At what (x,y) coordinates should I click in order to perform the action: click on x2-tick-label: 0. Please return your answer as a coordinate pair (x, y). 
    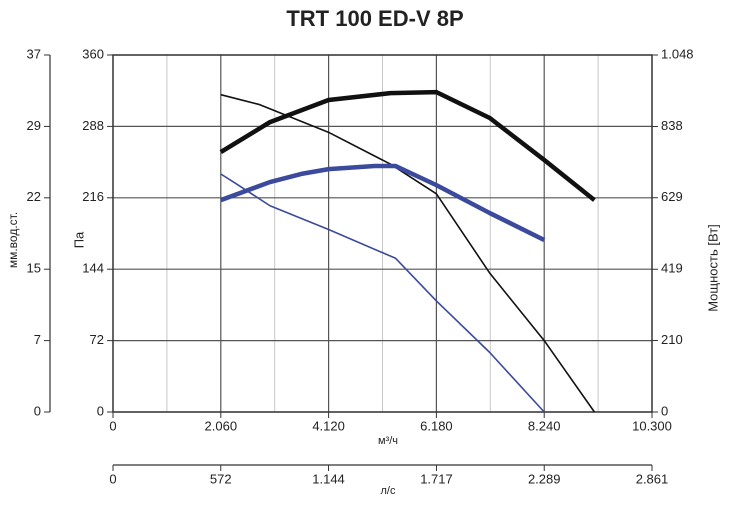
    Looking at the image, I should click on (112, 478).